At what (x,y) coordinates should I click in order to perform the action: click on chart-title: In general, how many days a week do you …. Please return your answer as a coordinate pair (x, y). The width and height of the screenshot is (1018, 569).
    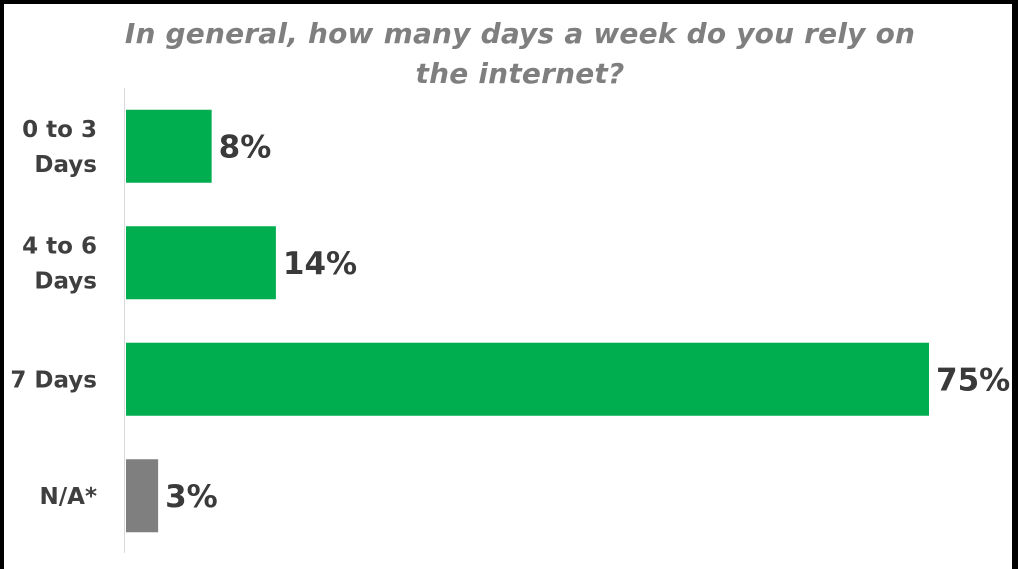
    Looking at the image, I should click on (520, 53).